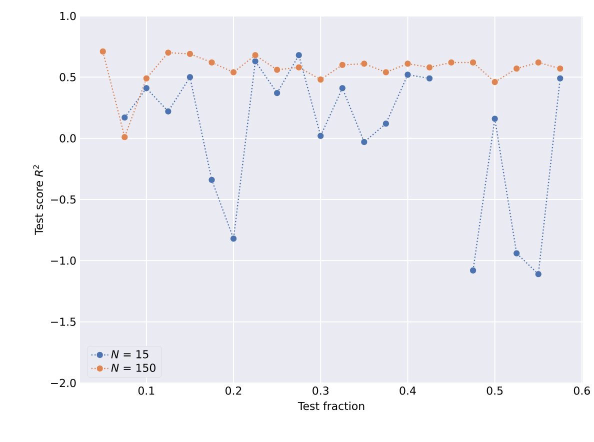 The image size is (594, 442). I want to click on x-tick-label: 0.4, so click(408, 390).